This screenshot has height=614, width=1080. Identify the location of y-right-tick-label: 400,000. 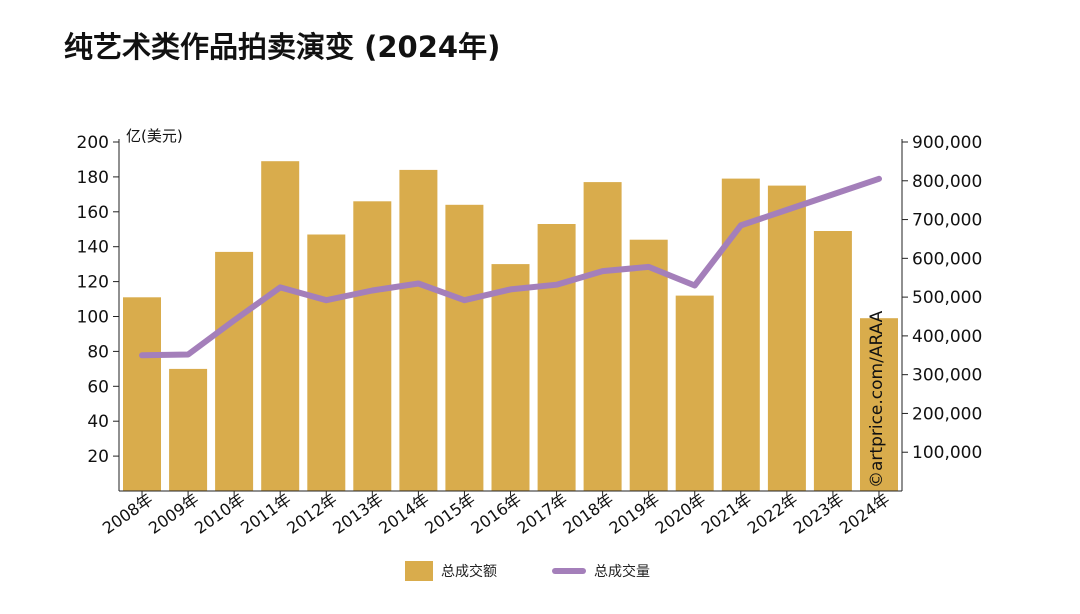
(947, 337).